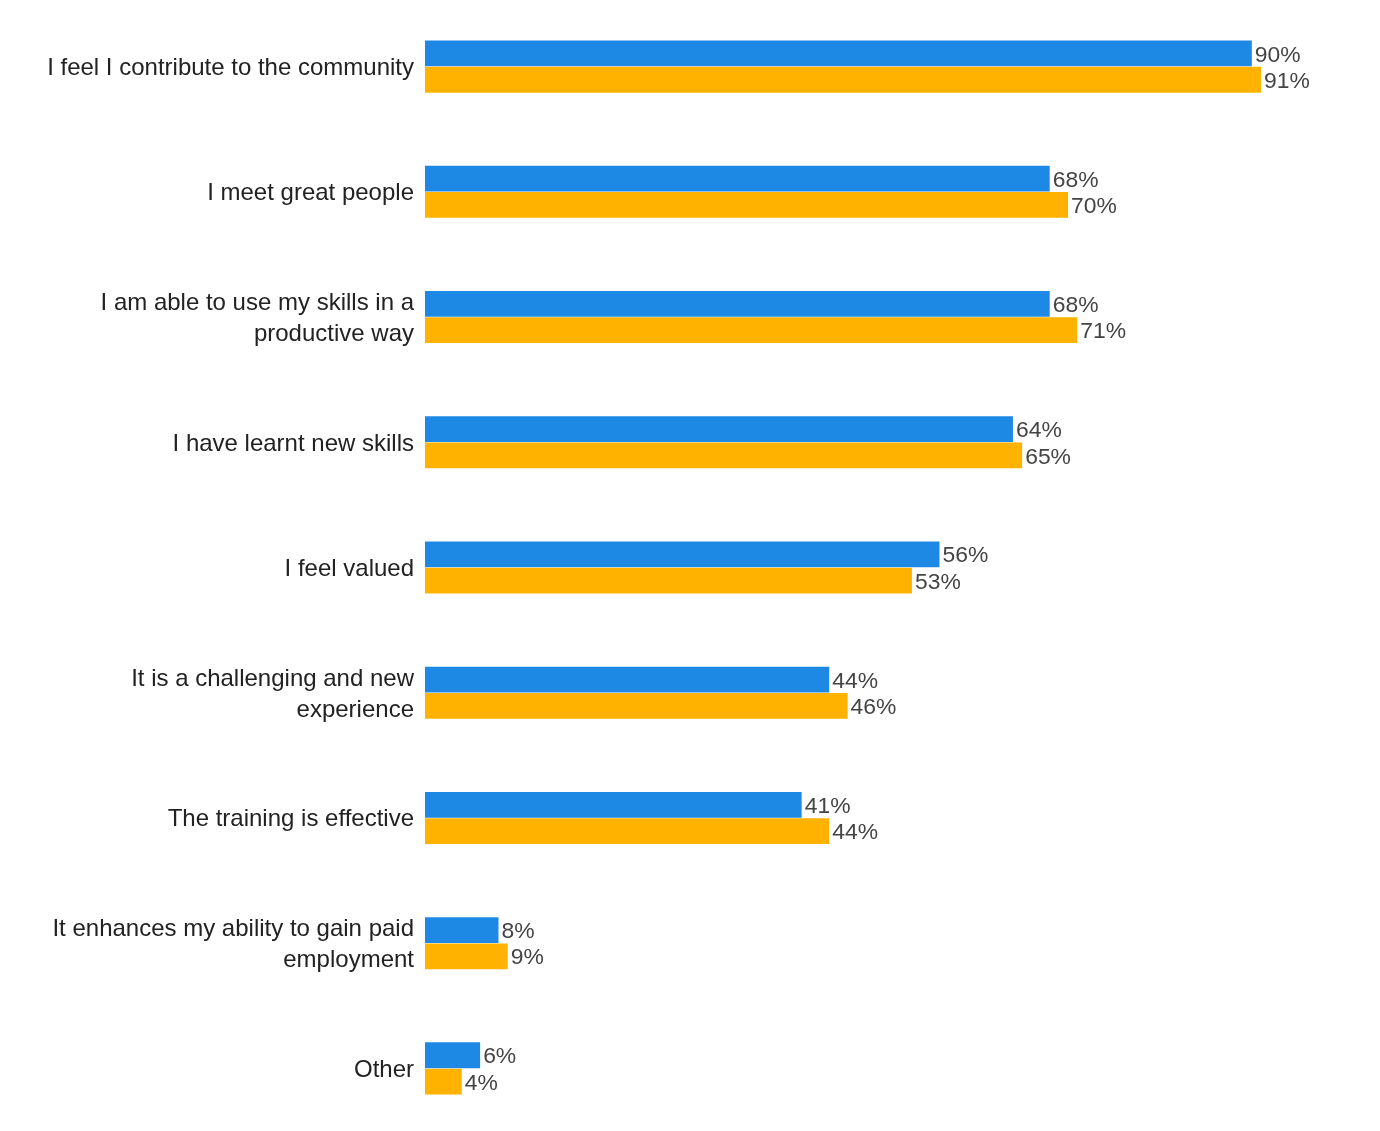  Describe the element at coordinates (1287, 79) in the screenshot. I see `data-label: 91%` at that location.